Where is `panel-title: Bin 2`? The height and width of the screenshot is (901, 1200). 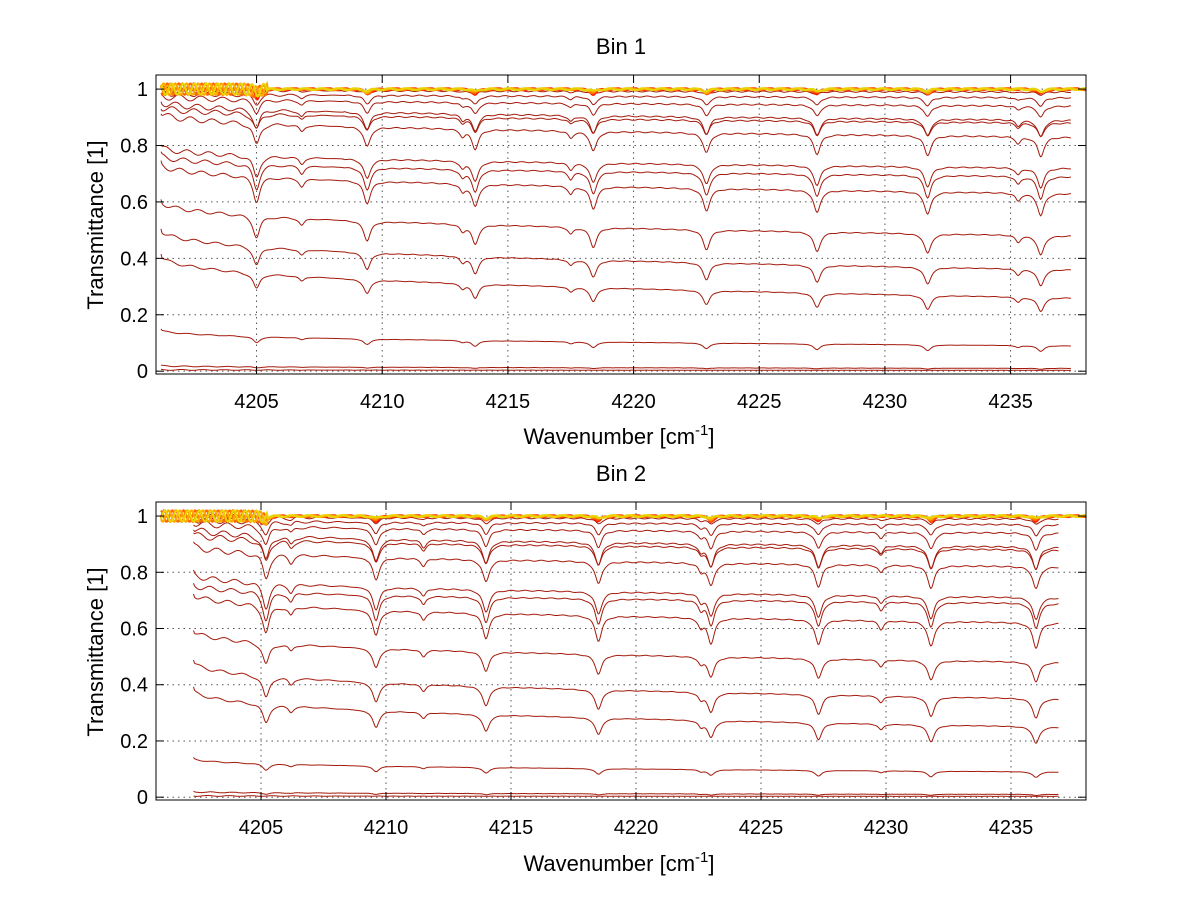
panel-title: Bin 2 is located at coordinates (621, 473).